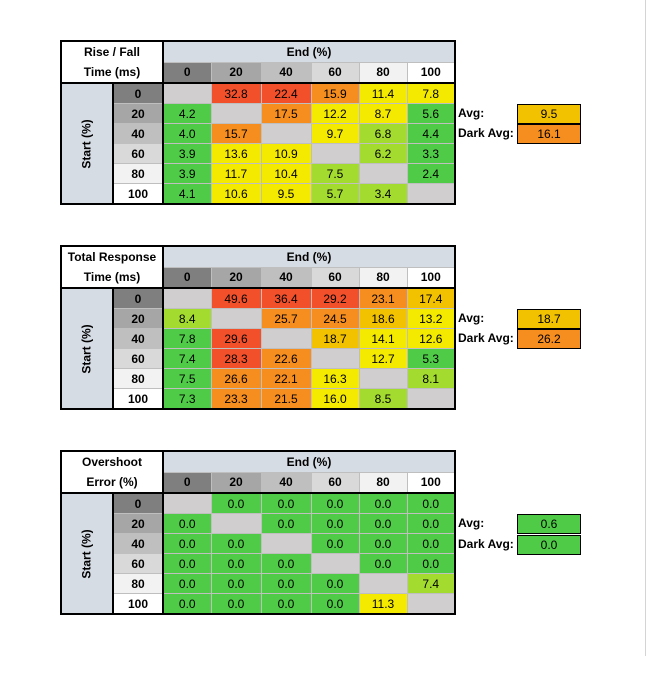 The image size is (646, 676). Describe the element at coordinates (549, 545) in the screenshot. I see `dark-avg-value: 0.0` at that location.